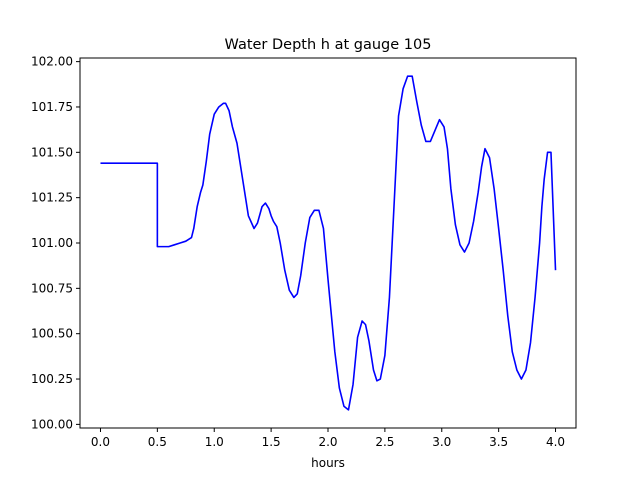 Image resolution: width=640 pixels, height=480 pixels. I want to click on y-tick-label: 101.75, so click(52, 107).